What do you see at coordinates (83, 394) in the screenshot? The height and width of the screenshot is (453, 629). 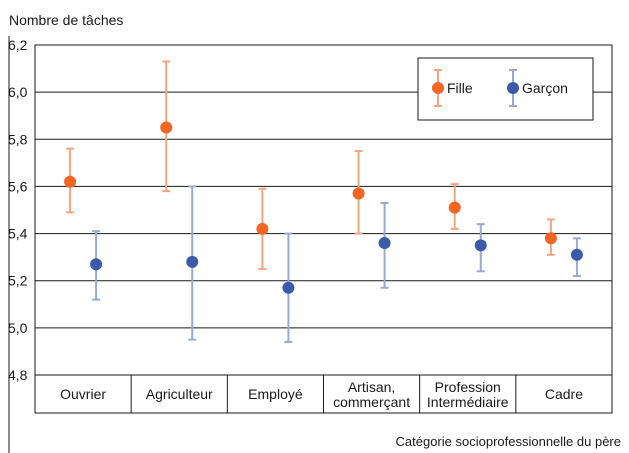 I see `category-label: Ouvrier` at bounding box center [83, 394].